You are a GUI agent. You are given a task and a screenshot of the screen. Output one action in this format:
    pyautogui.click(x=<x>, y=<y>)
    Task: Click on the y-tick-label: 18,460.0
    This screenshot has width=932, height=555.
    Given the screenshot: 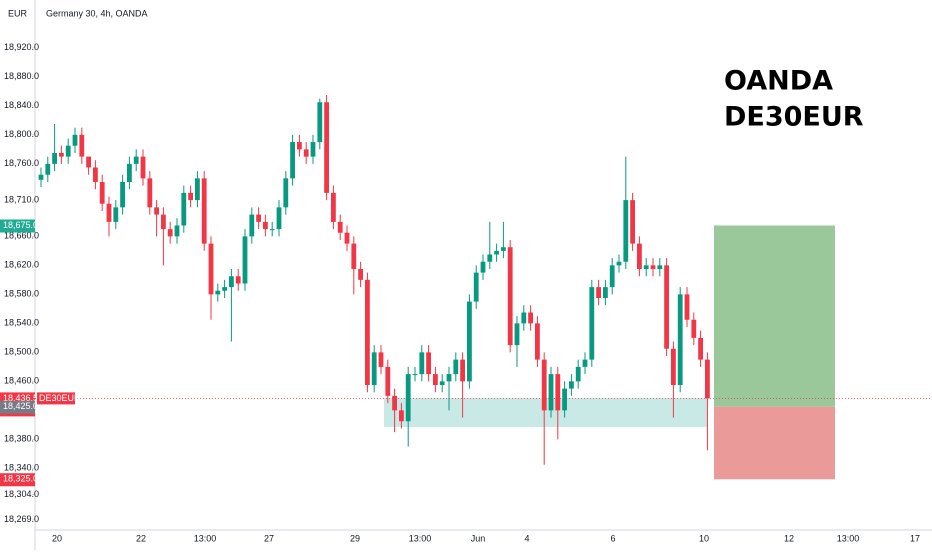 What is the action you would take?
    pyautogui.click(x=21, y=381)
    